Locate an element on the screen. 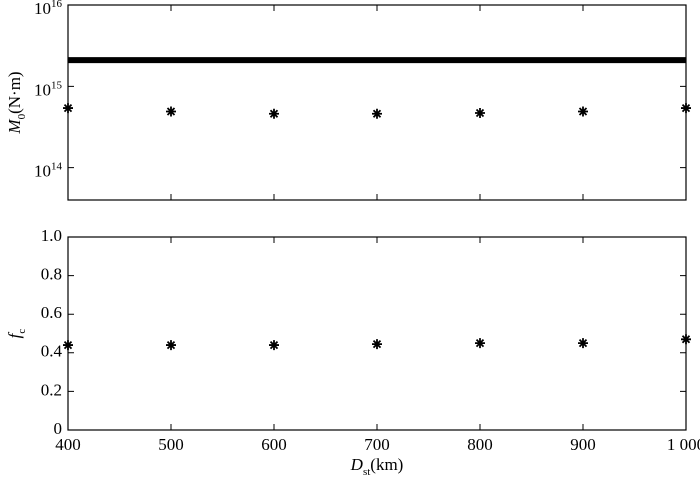 The image size is (700, 485). label-part: M is located at coordinates (14, 127).